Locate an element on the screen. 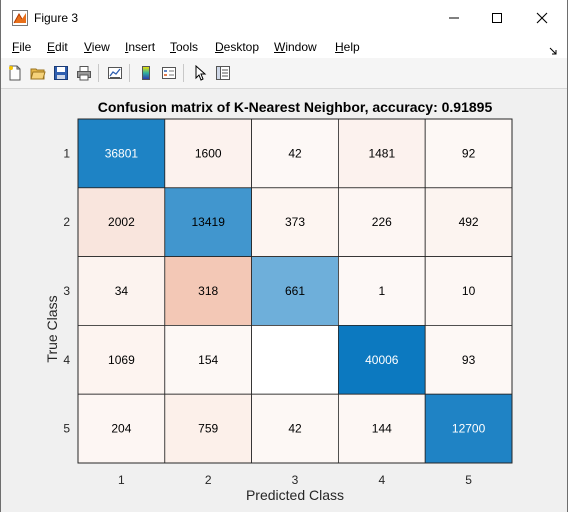 The height and width of the screenshot is (512, 568). save-button is located at coordinates (61, 73).